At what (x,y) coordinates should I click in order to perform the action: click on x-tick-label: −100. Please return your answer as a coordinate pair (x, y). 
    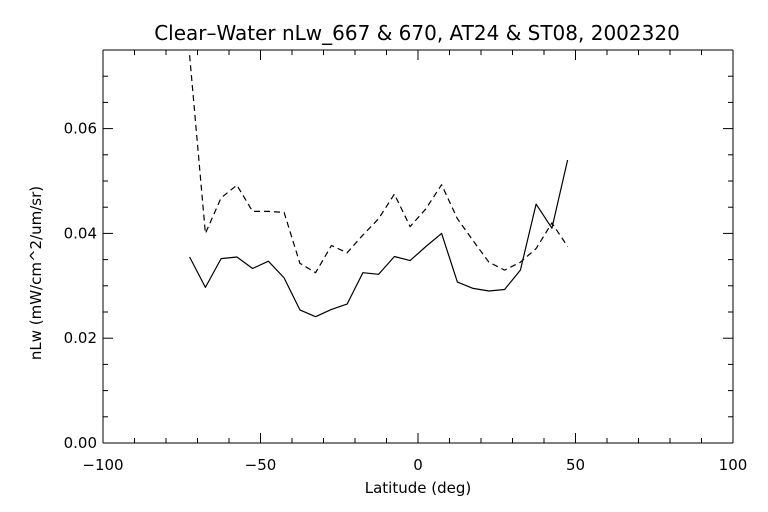
    Looking at the image, I should click on (102, 465).